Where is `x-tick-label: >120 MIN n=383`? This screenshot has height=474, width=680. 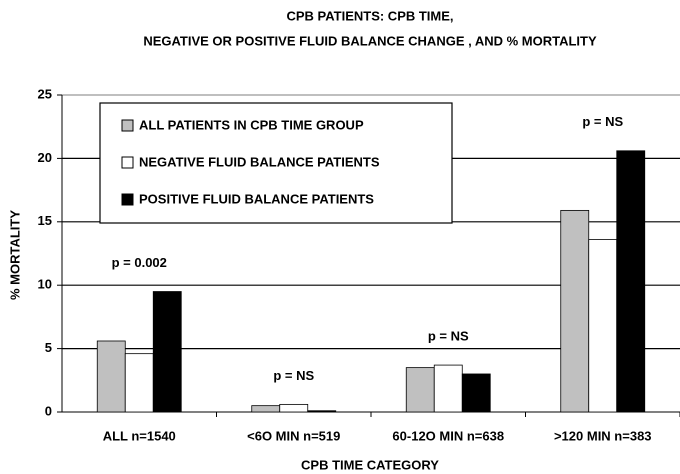
x-tick-label: >120 MIN n=383 is located at coordinates (603, 435).